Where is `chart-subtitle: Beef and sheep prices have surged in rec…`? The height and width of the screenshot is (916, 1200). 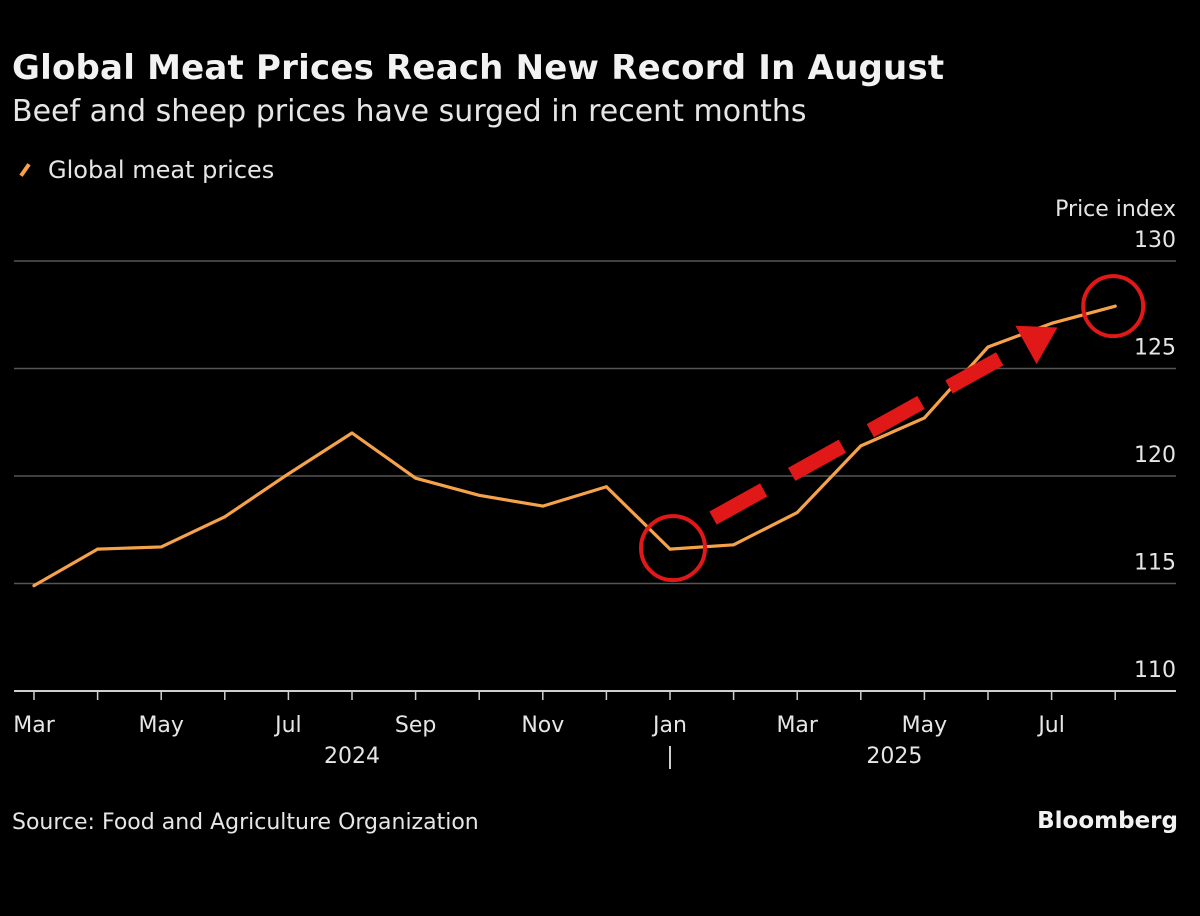 chart-subtitle: Beef and sheep prices have surged in rec… is located at coordinates (409, 111).